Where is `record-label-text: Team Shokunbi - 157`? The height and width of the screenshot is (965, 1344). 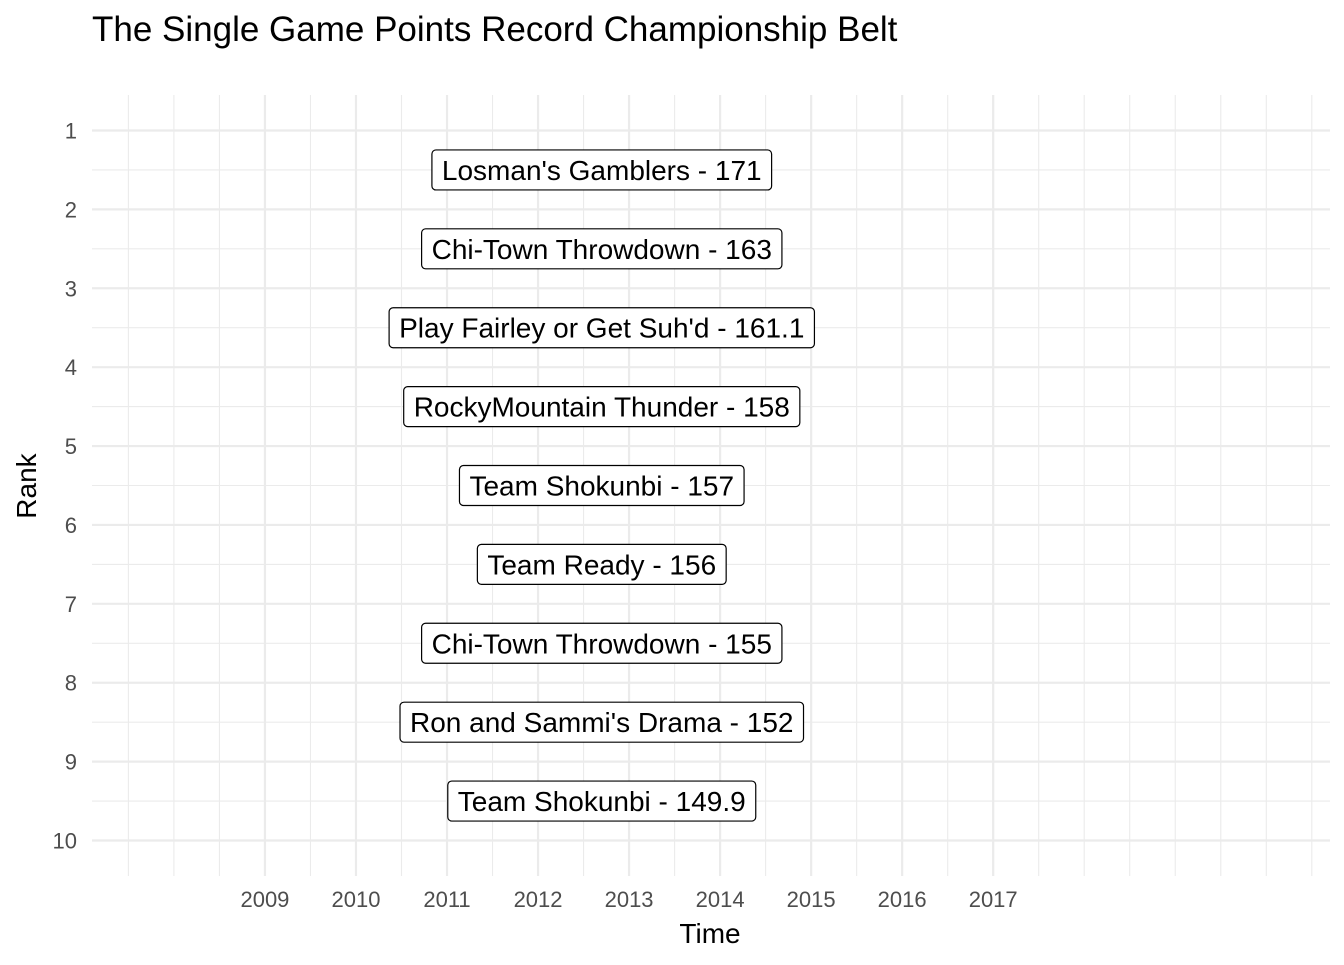 record-label-text: Team Shokunbi - 157 is located at coordinates (601, 486).